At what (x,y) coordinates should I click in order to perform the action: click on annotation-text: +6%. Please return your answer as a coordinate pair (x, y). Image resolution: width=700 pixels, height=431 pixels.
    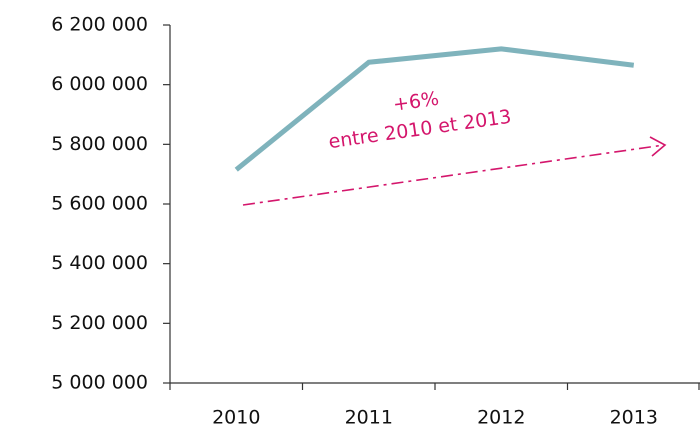
    Looking at the image, I should click on (416, 102).